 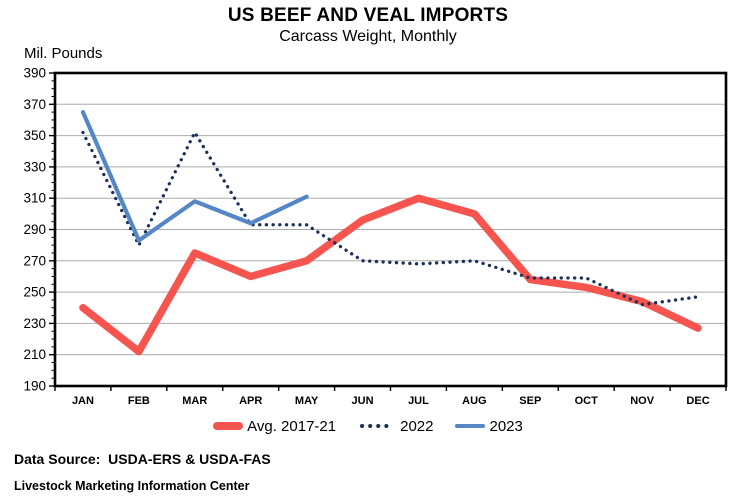 I want to click on y-tick-label: 290, so click(x=34, y=229).